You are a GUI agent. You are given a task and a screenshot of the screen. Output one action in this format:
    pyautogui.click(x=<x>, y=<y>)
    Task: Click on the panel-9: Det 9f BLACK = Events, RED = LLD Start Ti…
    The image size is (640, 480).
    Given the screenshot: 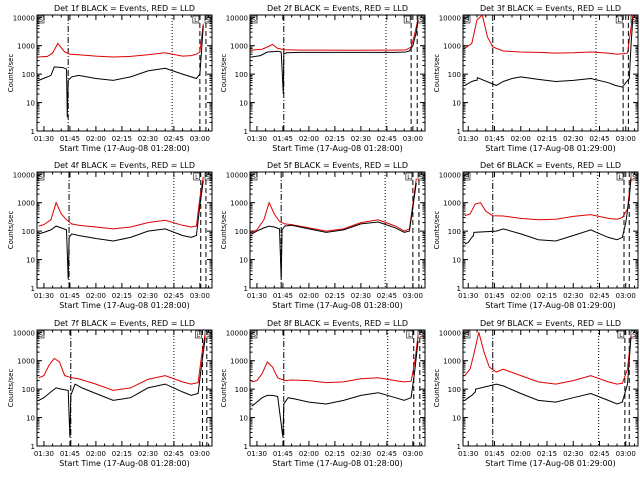 What is the action you would take?
    pyautogui.click(x=536, y=393)
    